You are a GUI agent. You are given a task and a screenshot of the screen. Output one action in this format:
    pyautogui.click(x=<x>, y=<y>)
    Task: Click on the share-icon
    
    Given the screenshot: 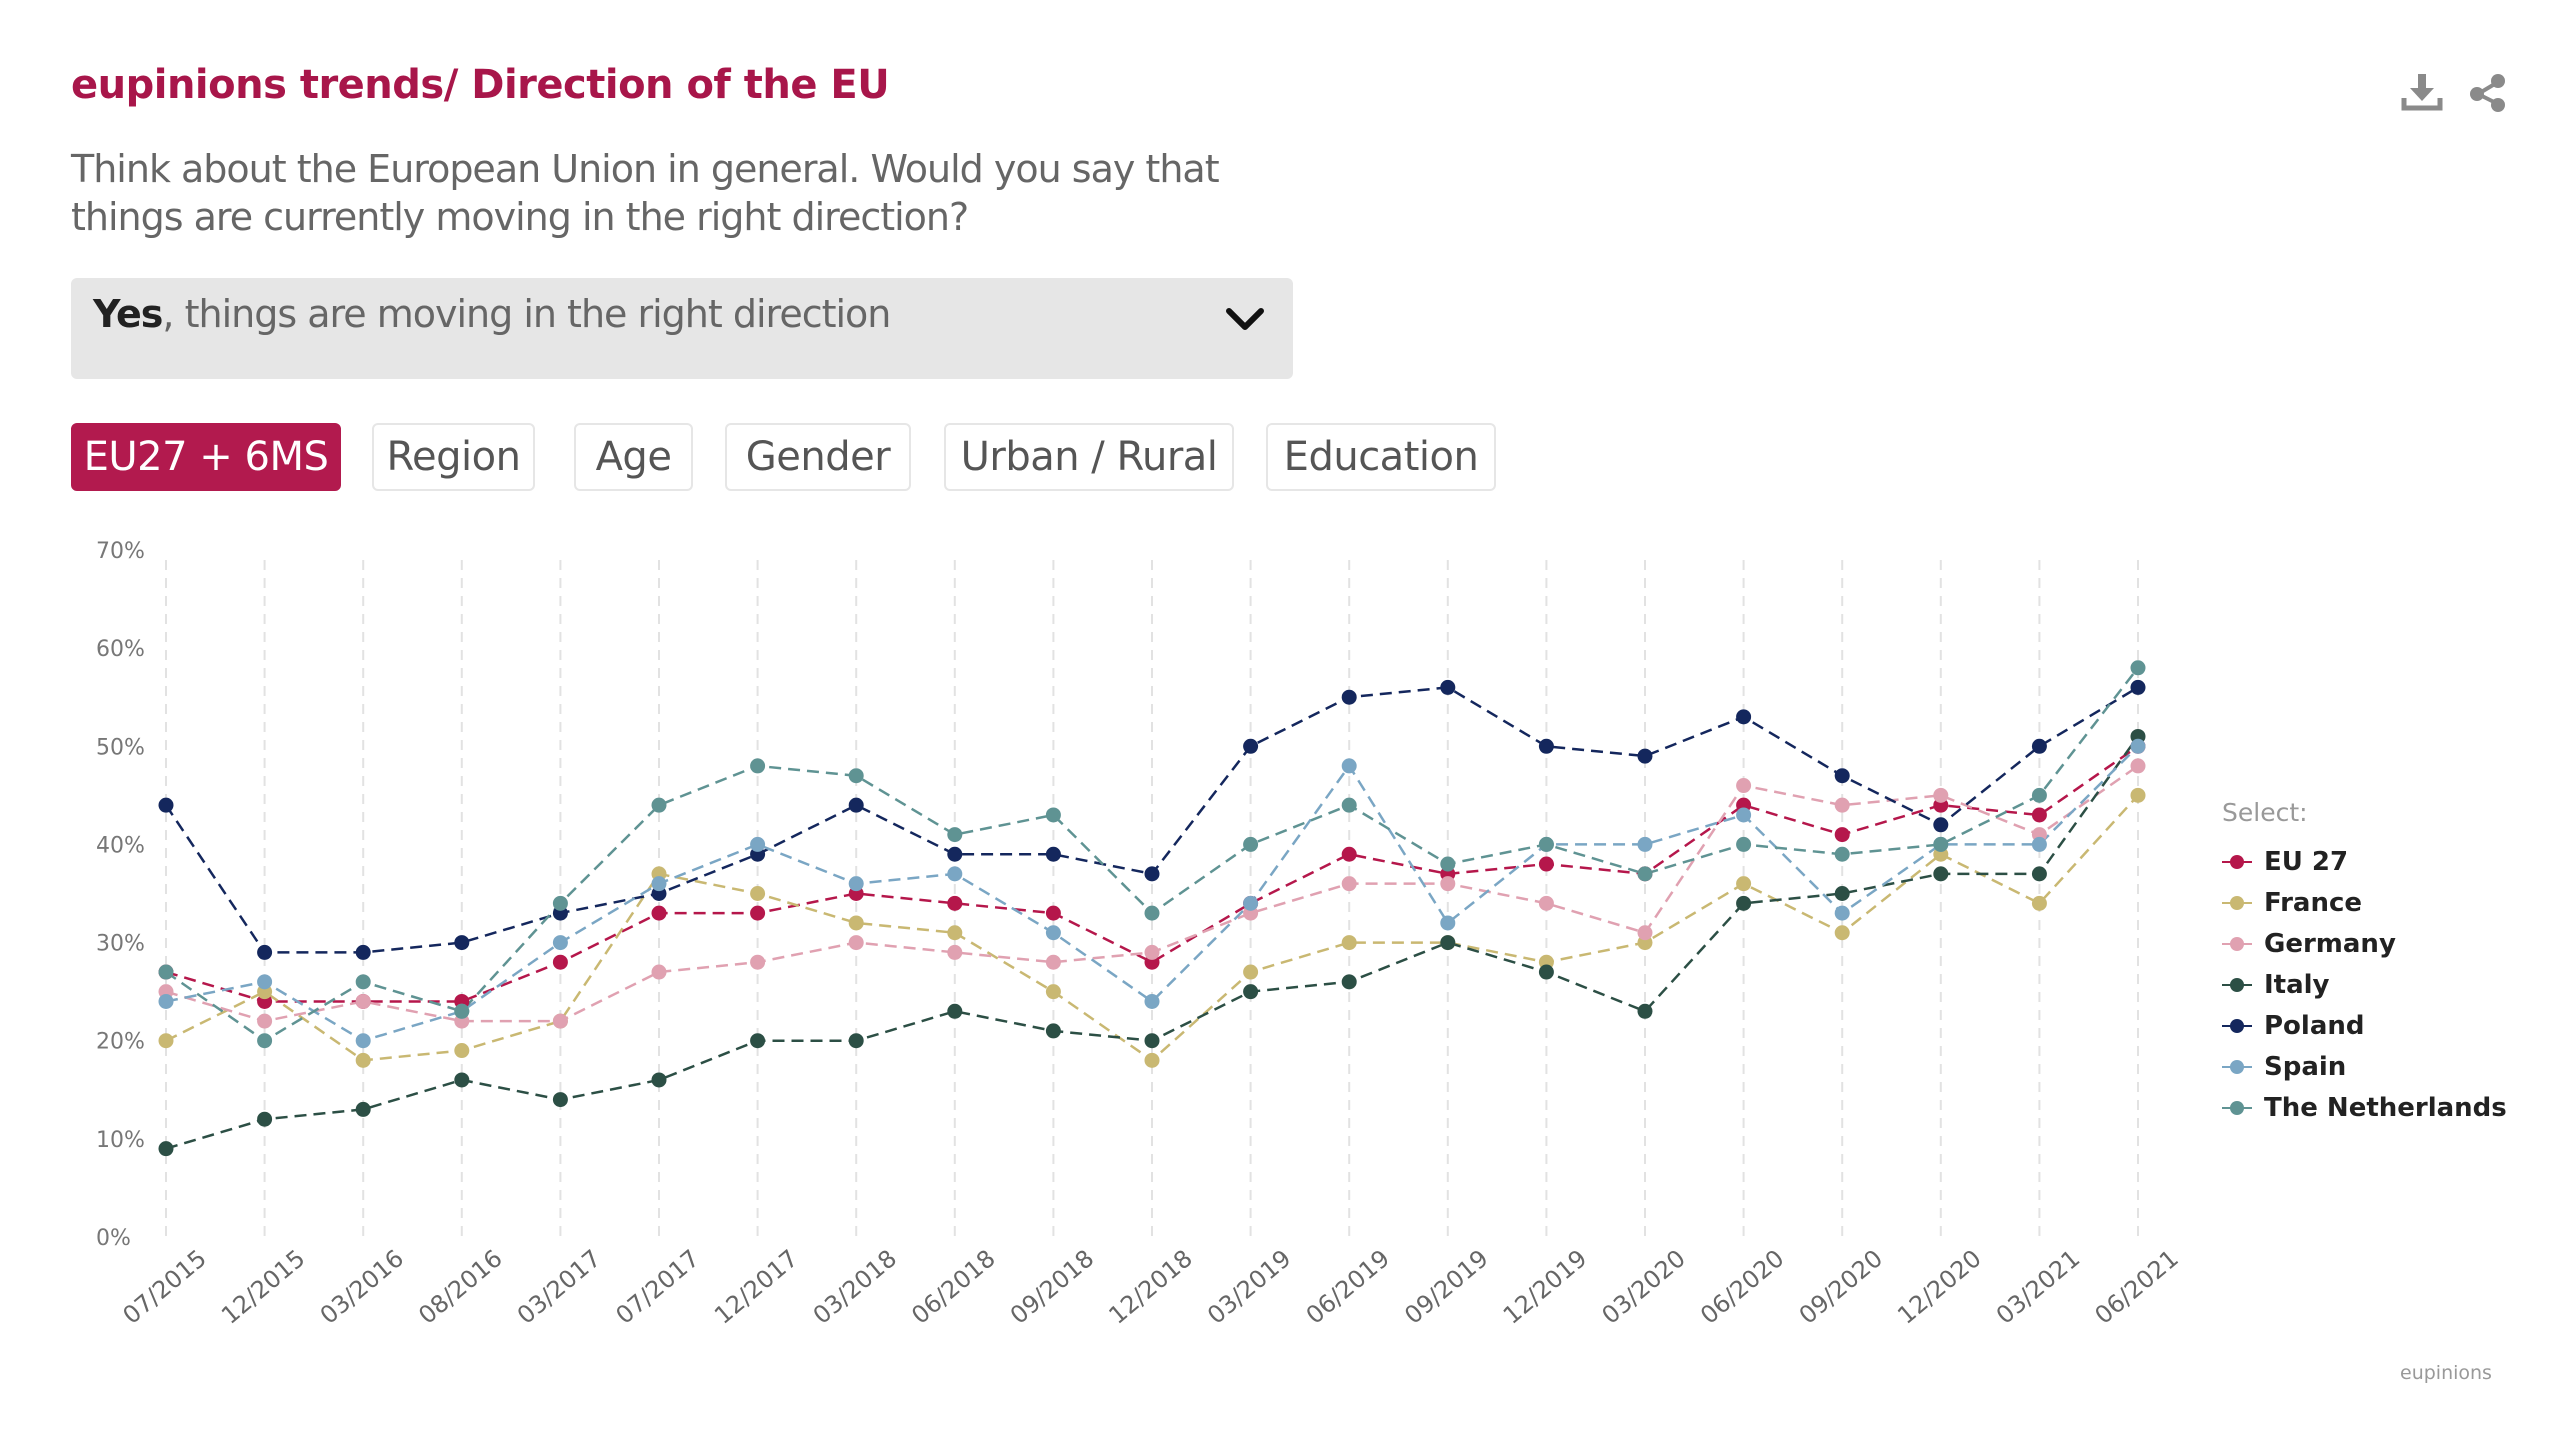 What is the action you would take?
    pyautogui.click(x=2488, y=92)
    